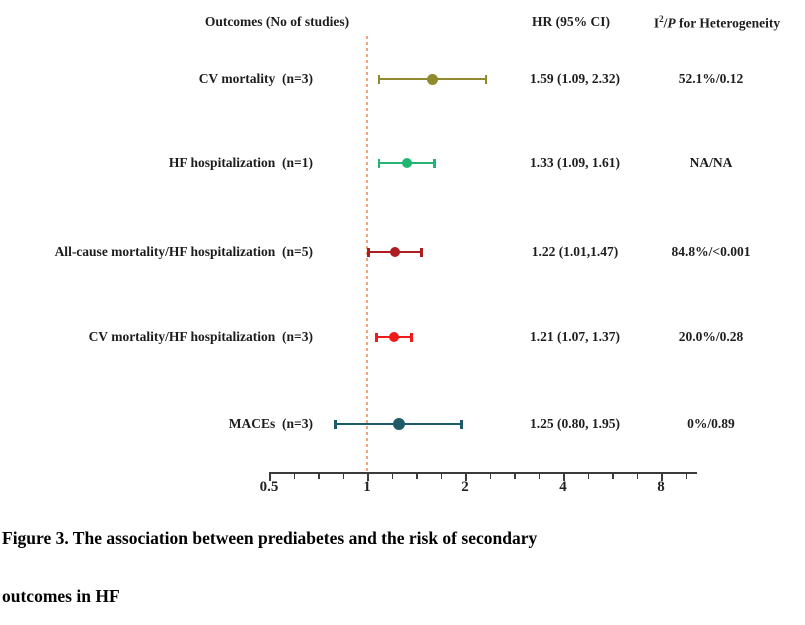  Describe the element at coordinates (367, 487) in the screenshot. I see `x-axis-tick-label: 1` at that location.